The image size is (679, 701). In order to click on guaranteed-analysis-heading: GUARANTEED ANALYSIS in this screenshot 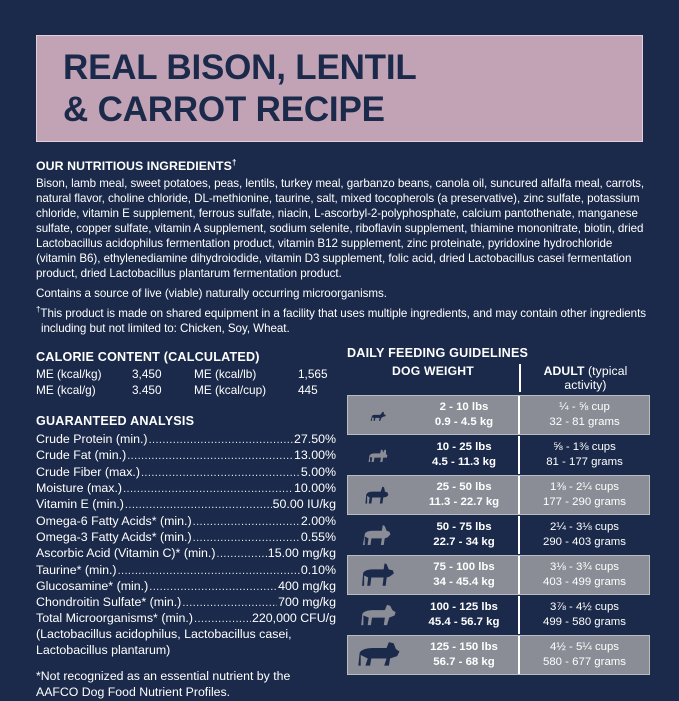, I will do `click(115, 421)`.